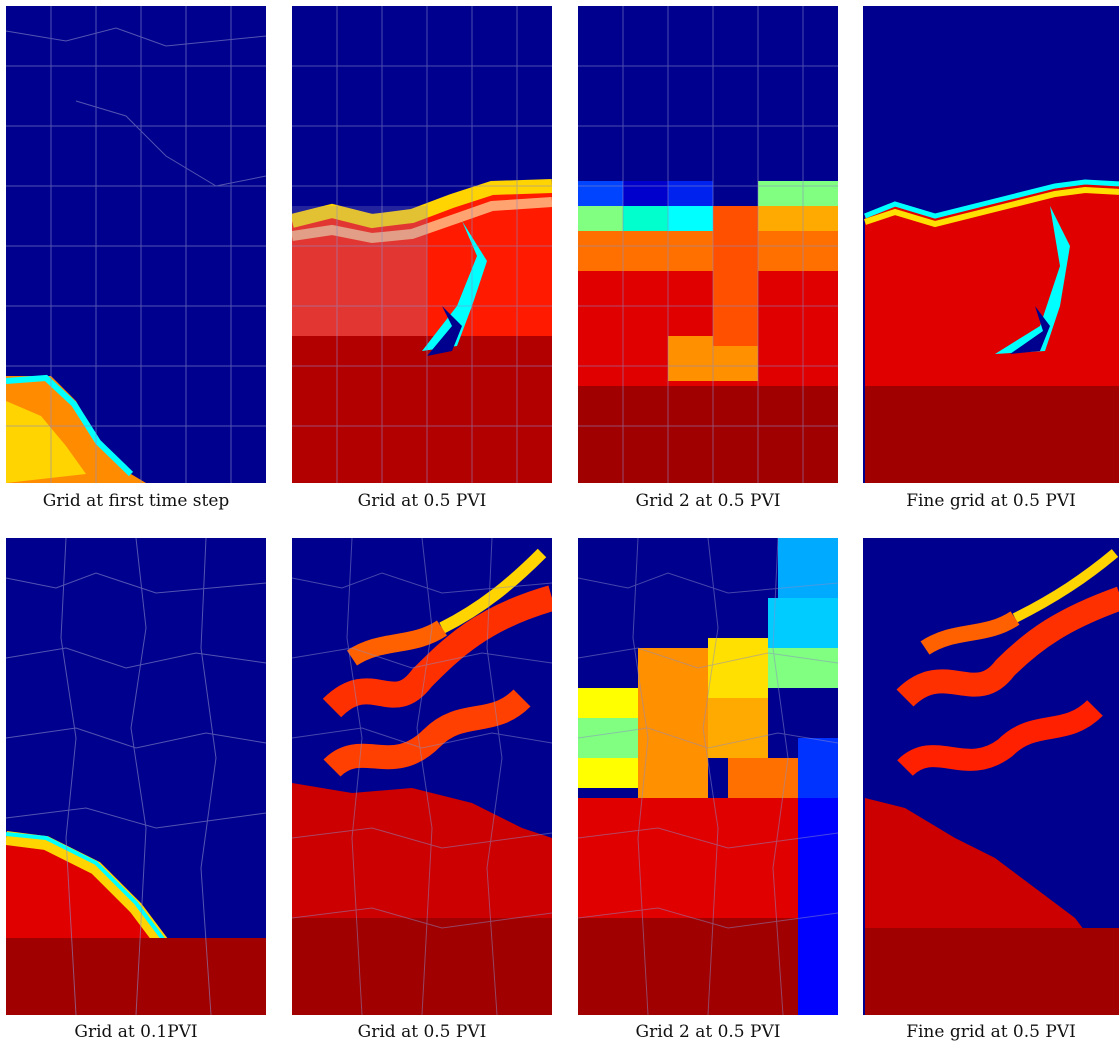  I want to click on panel-caption: Grid at first time step, so click(136, 501).